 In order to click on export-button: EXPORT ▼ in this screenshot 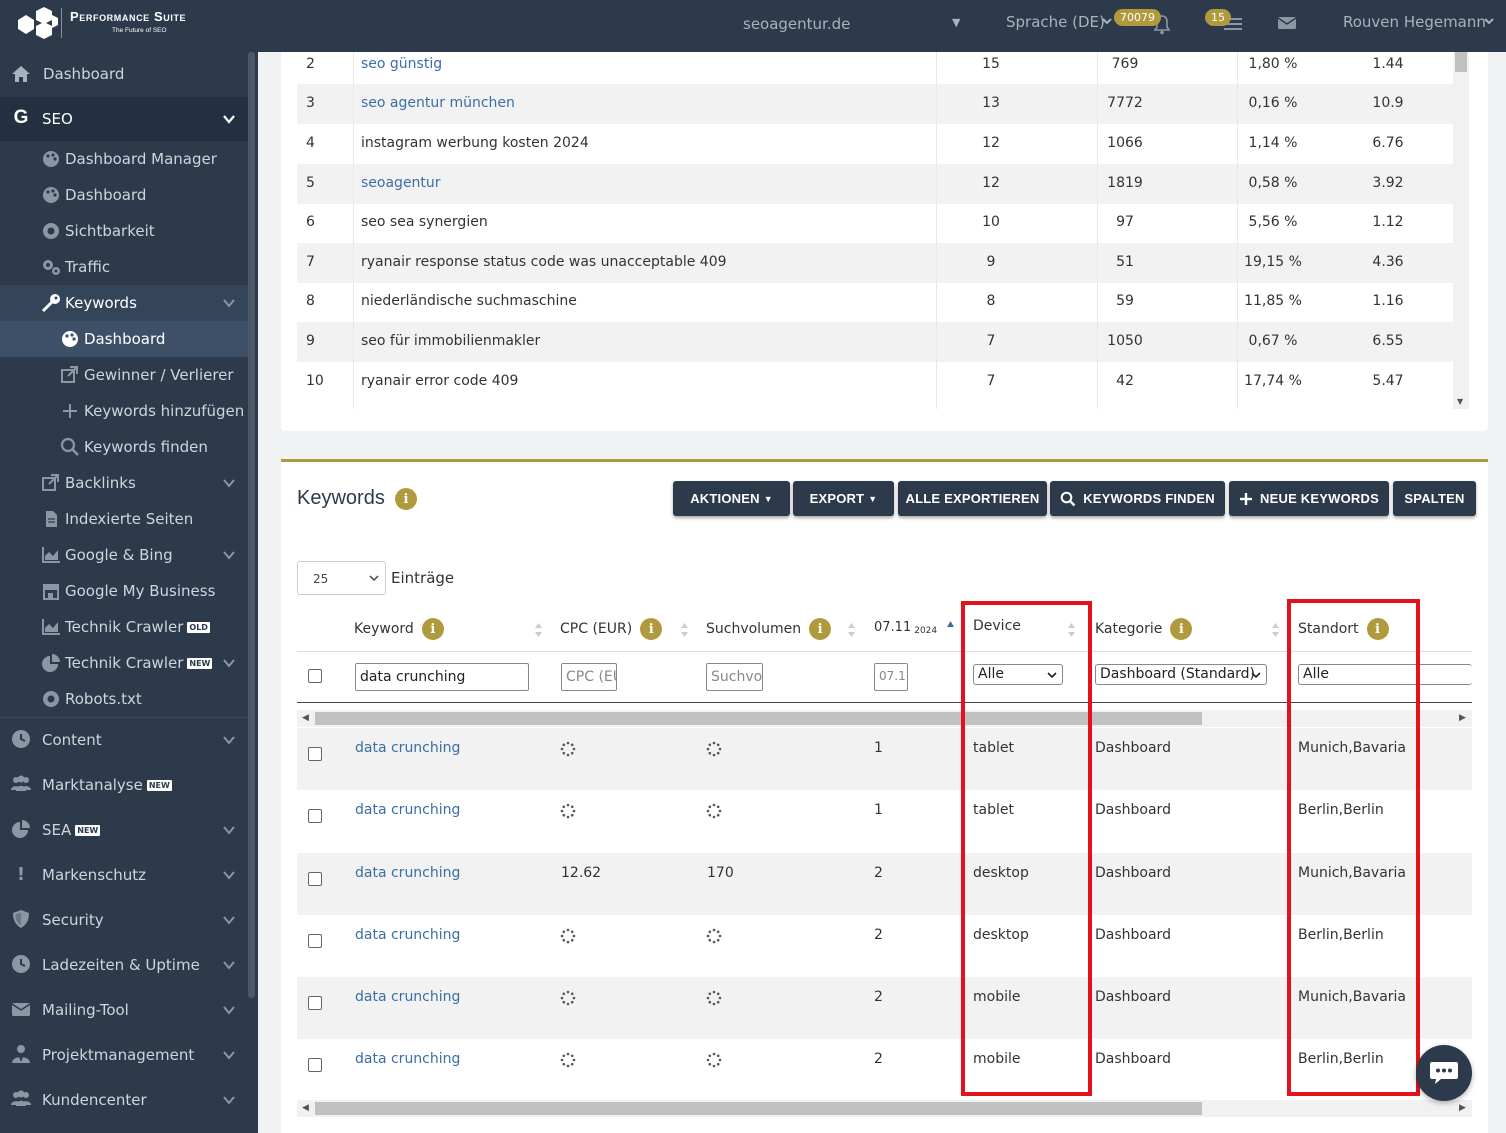, I will do `click(843, 498)`.